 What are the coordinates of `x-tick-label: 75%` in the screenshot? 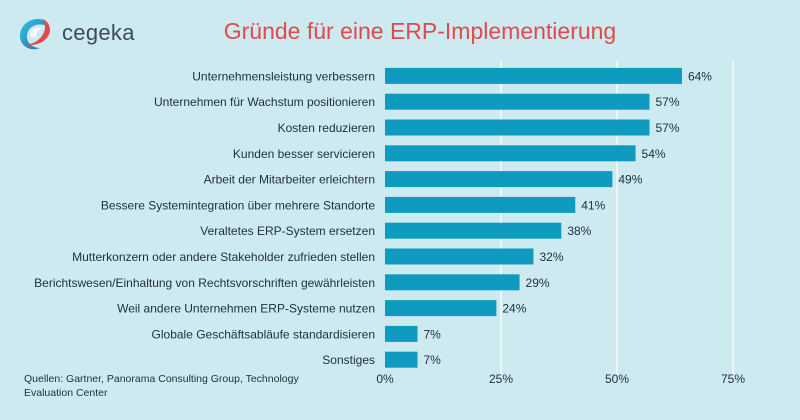 It's located at (733, 379).